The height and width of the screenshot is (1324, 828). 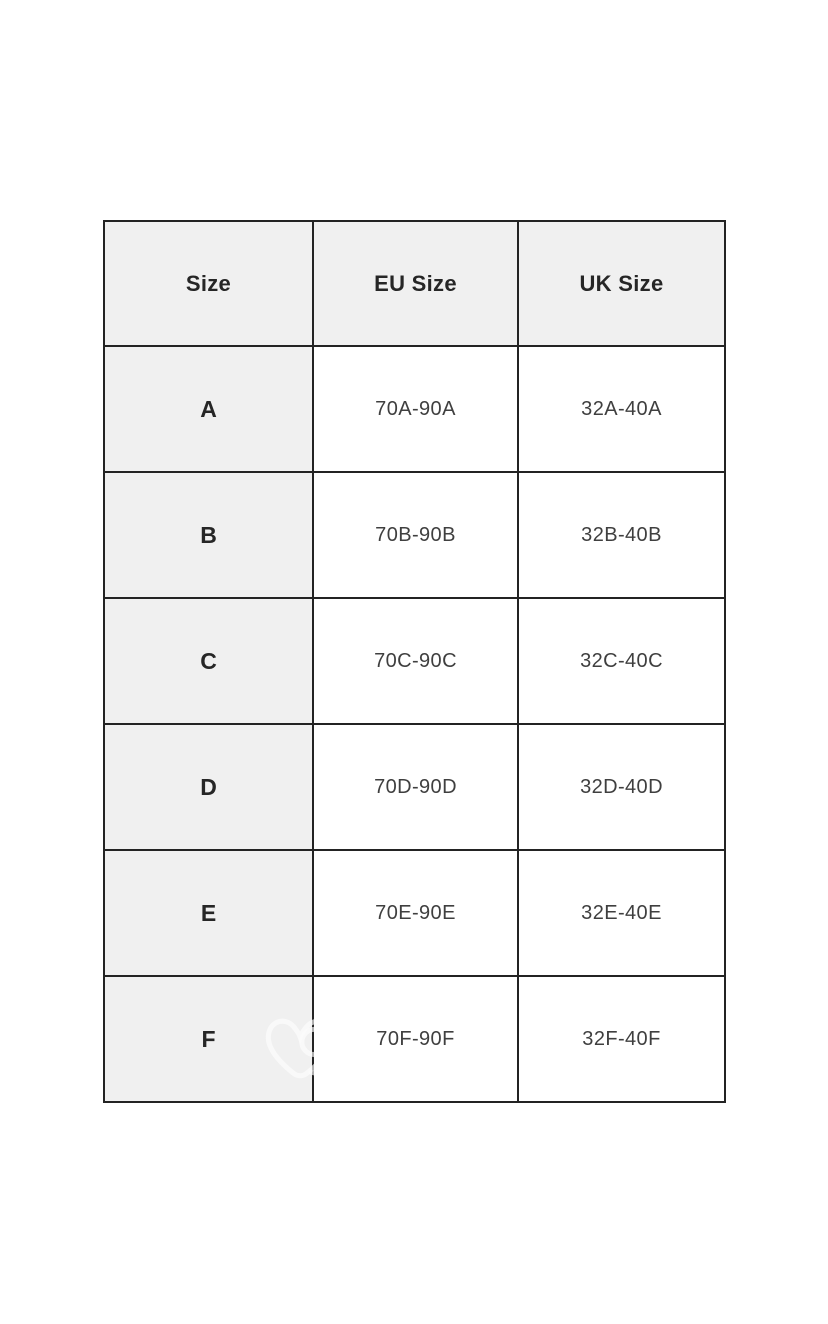 I want to click on table-row: B 70B-90B 32B-40B, so click(x=414, y=535).